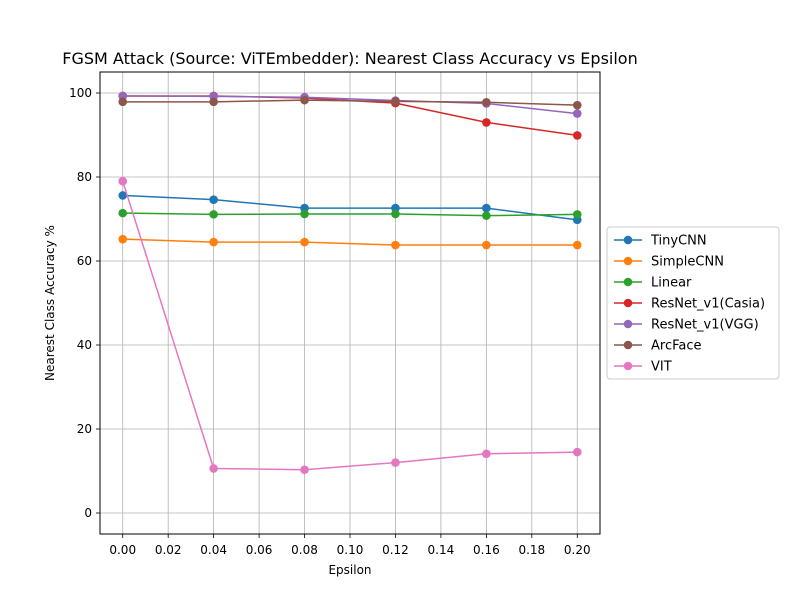  What do you see at coordinates (349, 570) in the screenshot?
I see `x-axis-label: Epsilon` at bounding box center [349, 570].